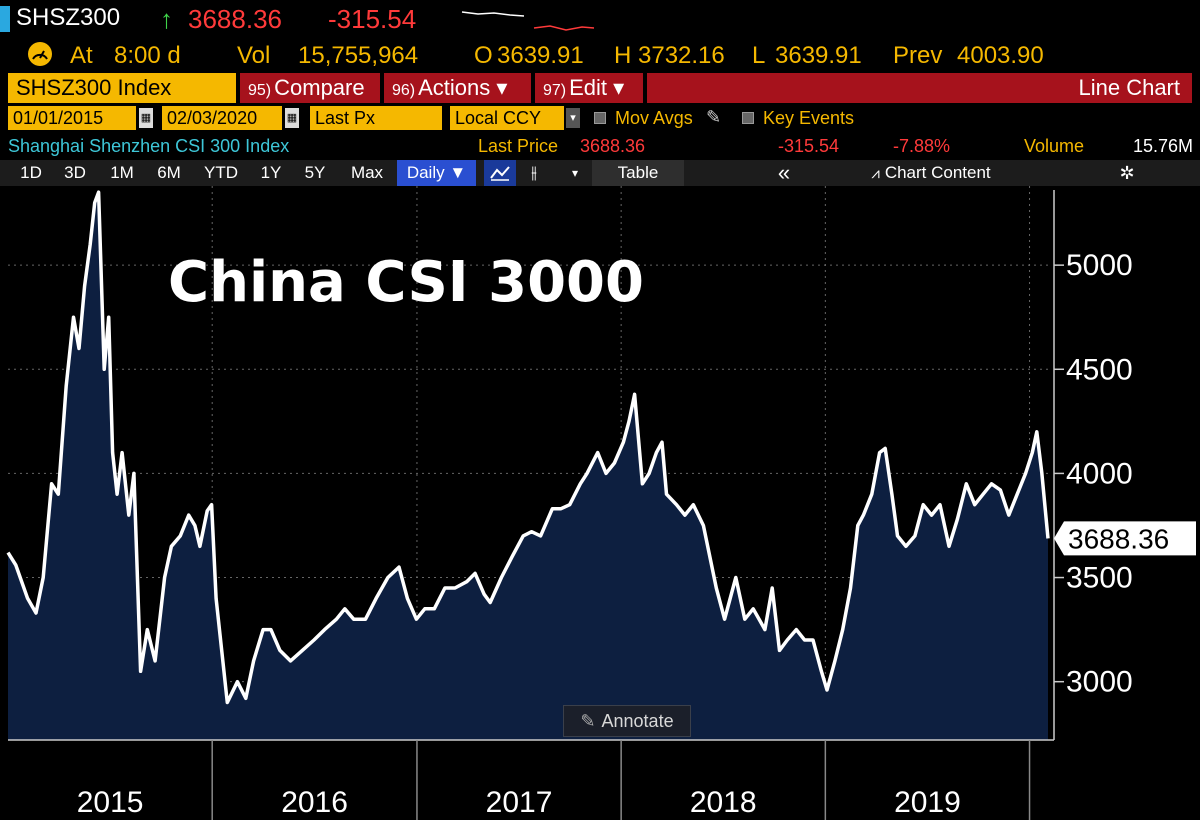 Image resolution: width=1200 pixels, height=820 pixels. I want to click on table-button: Table, so click(638, 173).